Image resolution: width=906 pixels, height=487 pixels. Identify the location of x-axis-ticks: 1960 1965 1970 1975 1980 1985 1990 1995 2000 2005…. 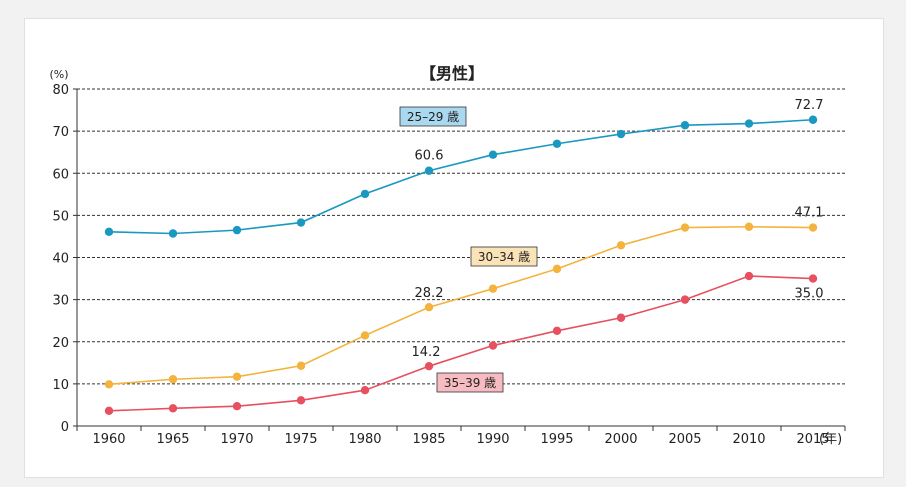
(461, 436).